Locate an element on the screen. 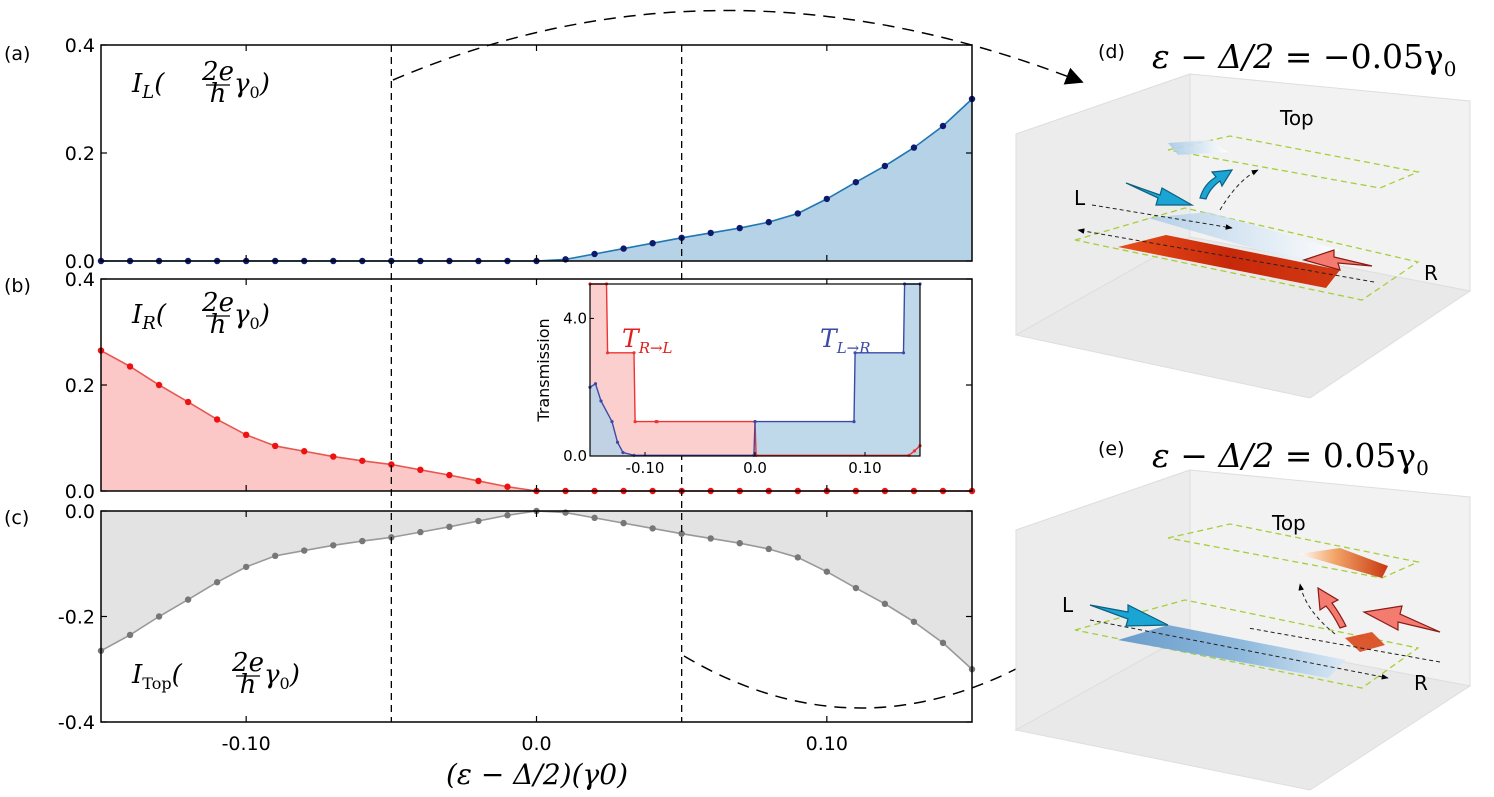 The width and height of the screenshot is (1494, 797). fraction-denominator: h is located at coordinates (248, 685).